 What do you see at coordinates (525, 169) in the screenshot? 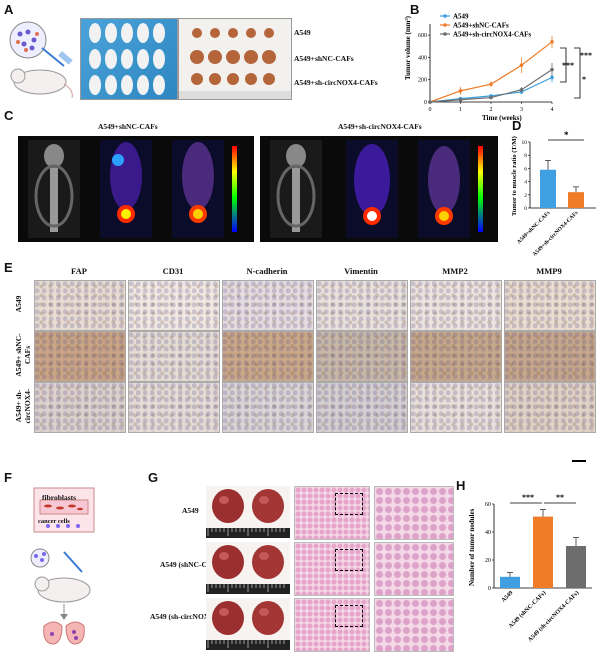
I see `chart-d-ytick-label: 6` at bounding box center [525, 169].